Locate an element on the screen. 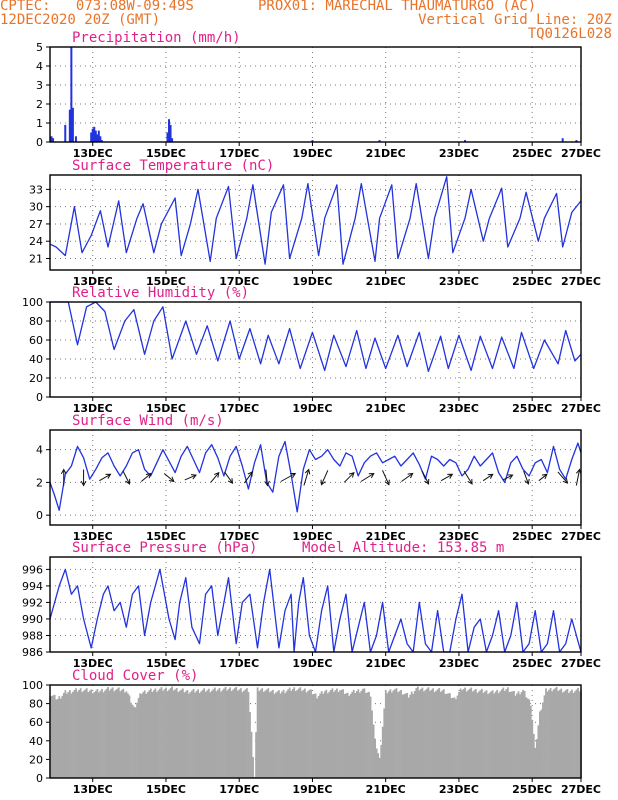 This screenshot has height=800, width=618. y-tick-label: 2 is located at coordinates (39, 482).